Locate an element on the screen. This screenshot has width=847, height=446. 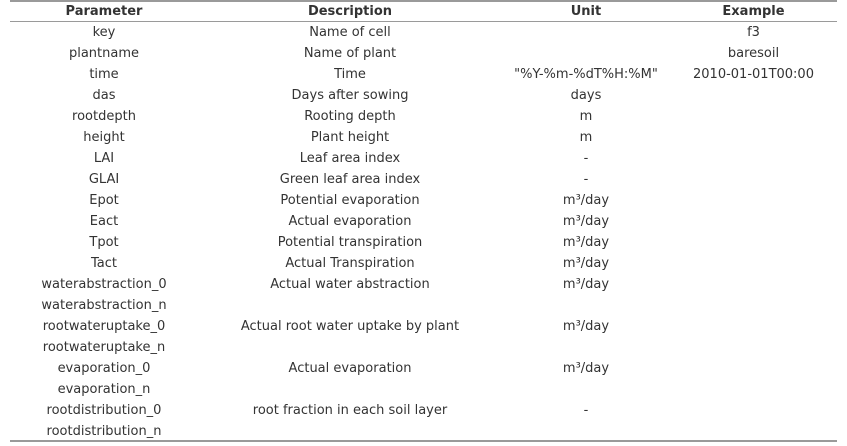
cell-parameter: height is located at coordinates (104, 137).